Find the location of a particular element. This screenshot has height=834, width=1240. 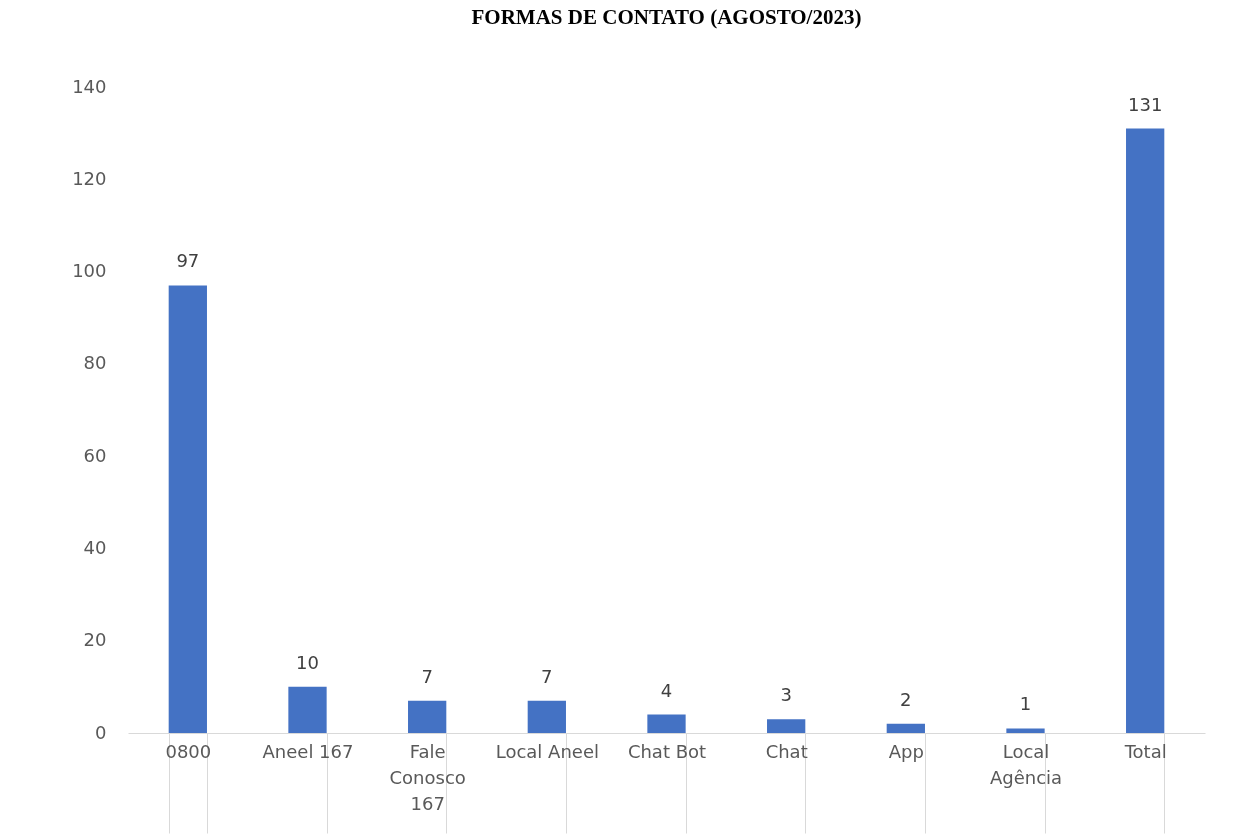

chart-title: FORMAS DE CONTATO (AGOSTO/2023) is located at coordinates (666, 17).